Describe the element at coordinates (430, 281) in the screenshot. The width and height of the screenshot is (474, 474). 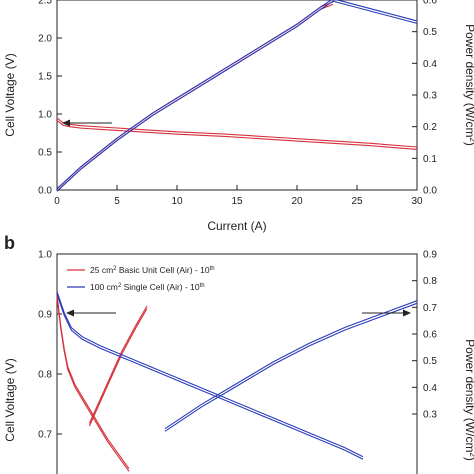
I see `y2-tick-label: 0.8` at that location.